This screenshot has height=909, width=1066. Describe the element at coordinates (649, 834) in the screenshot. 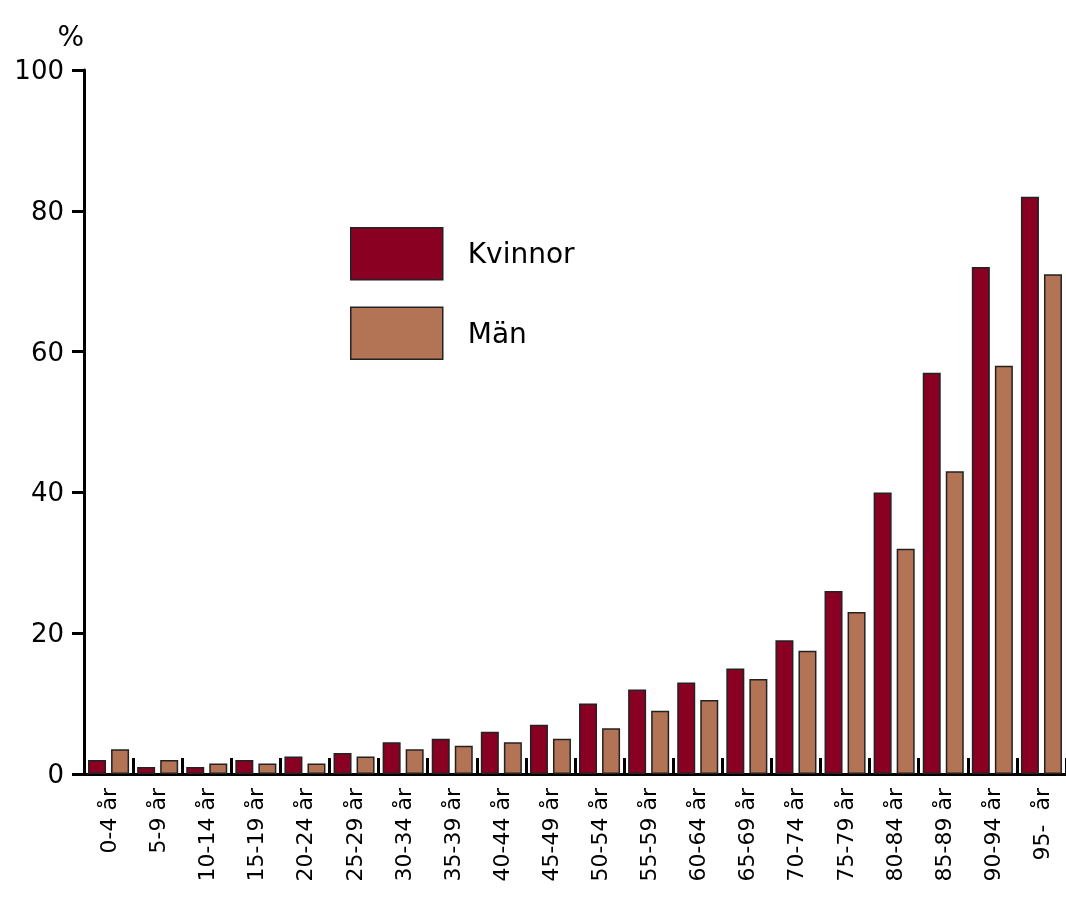

I see `x-tick-label: 55-59 år` at that location.